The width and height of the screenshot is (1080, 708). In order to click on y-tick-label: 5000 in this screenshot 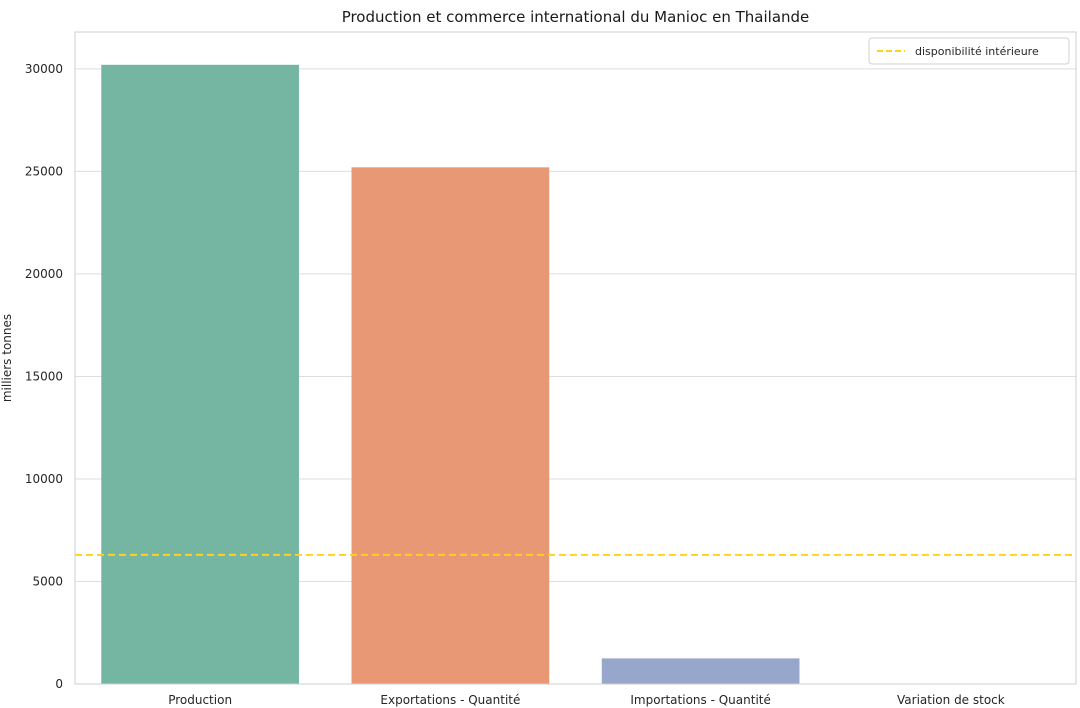, I will do `click(47, 581)`.